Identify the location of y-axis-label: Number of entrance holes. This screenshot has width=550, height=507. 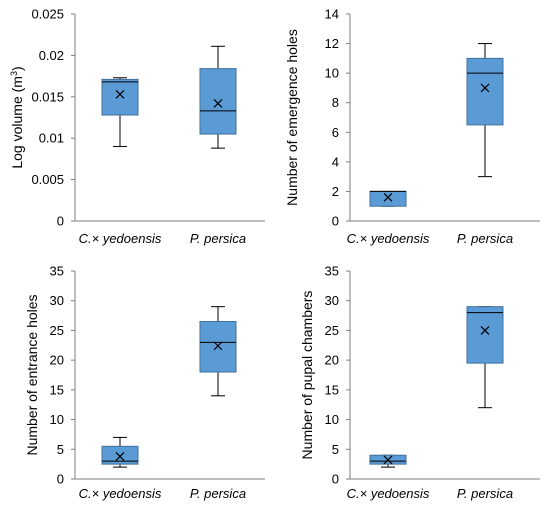
(32, 374).